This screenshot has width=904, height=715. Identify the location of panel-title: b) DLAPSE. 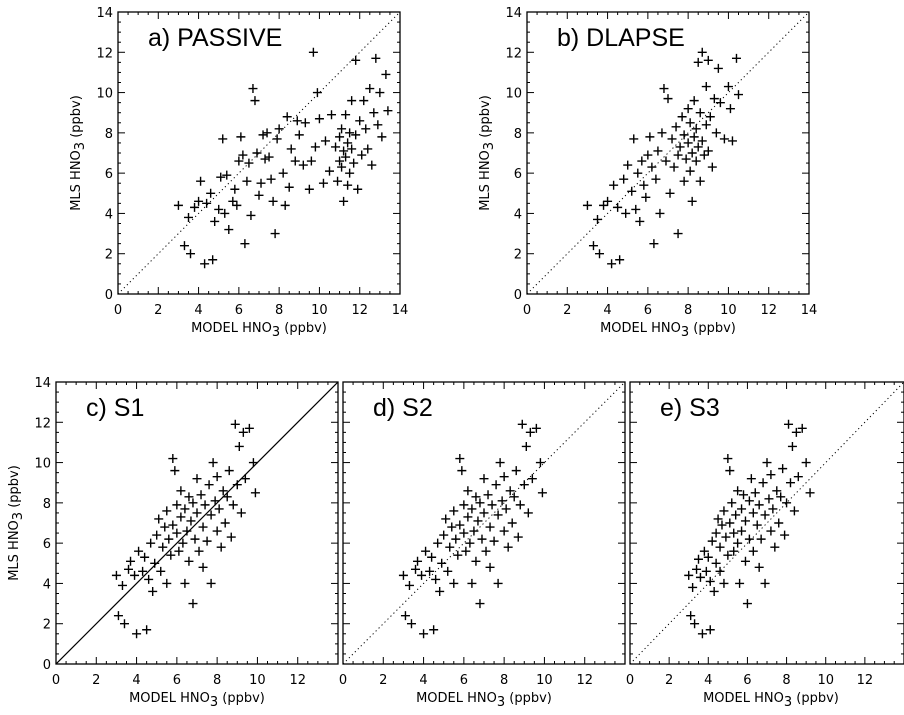
(621, 38).